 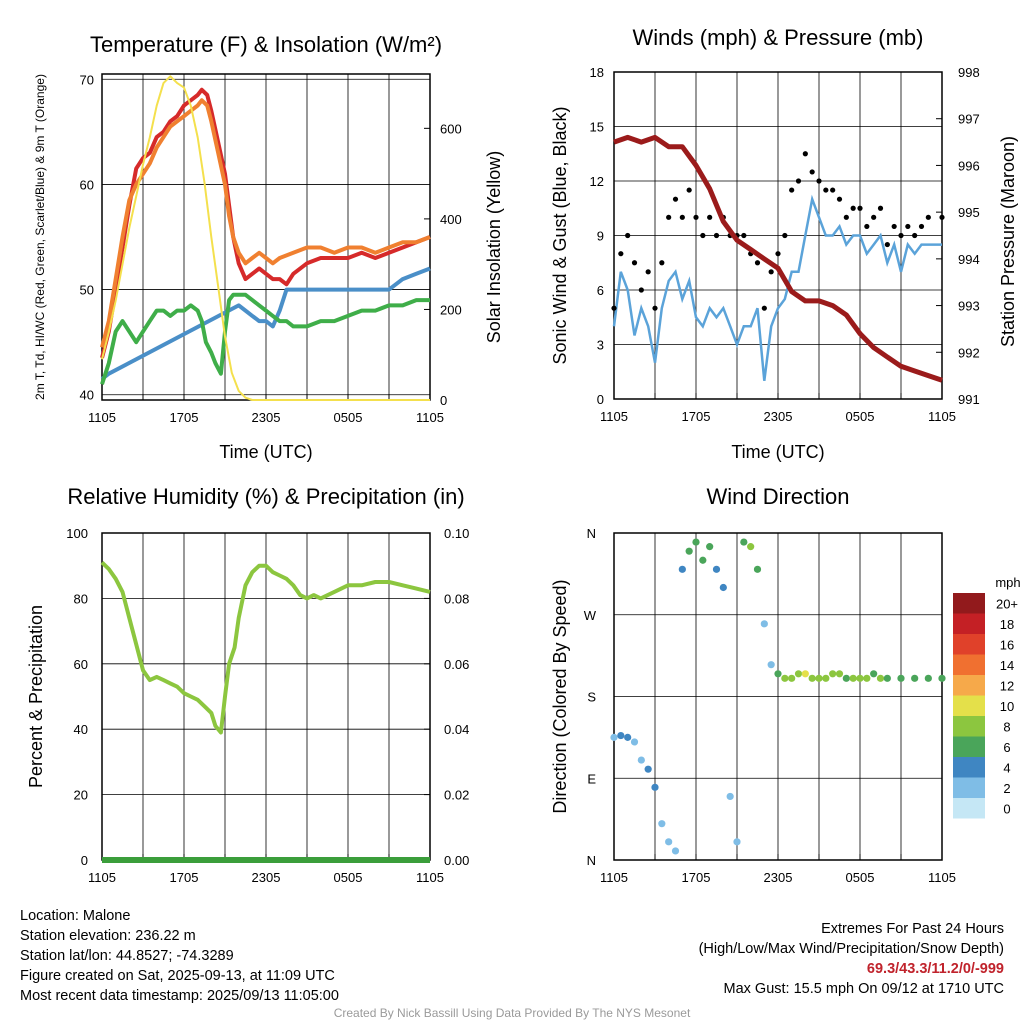 What do you see at coordinates (451, 128) in the screenshot?
I see `y2-tick-label: 600` at bounding box center [451, 128].